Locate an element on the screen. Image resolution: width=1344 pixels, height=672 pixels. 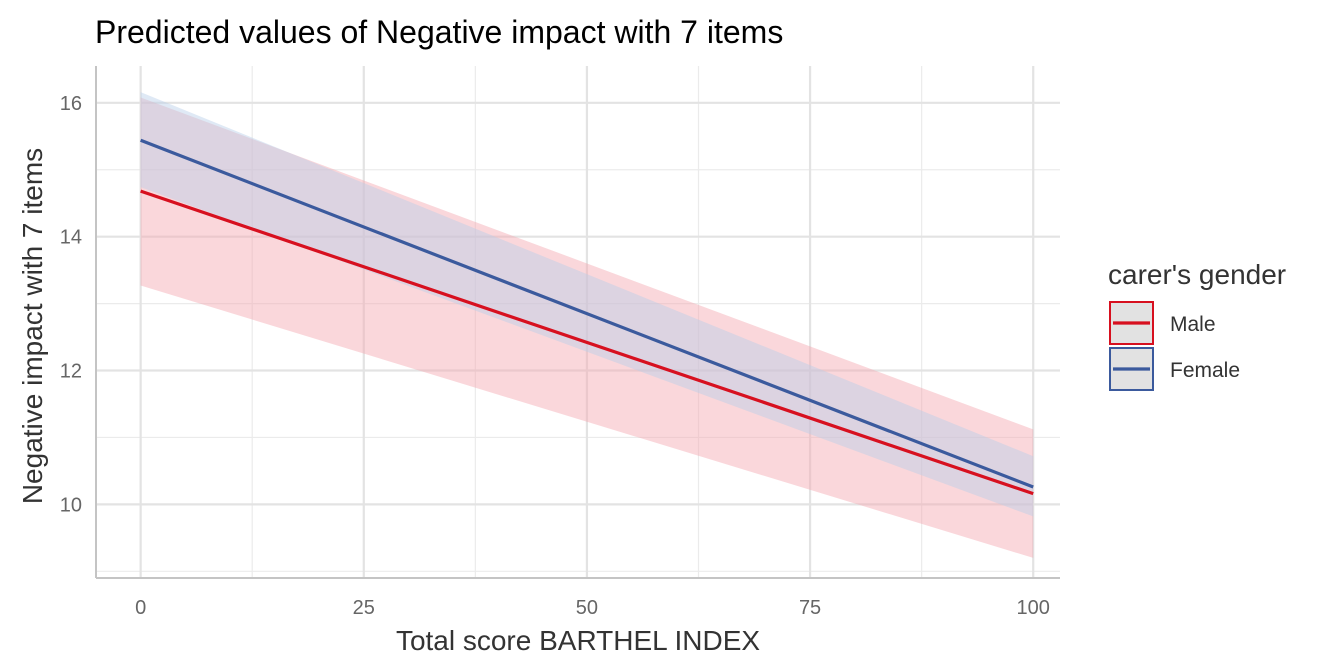
y-axis-title: Negative impact with 7 items is located at coordinates (32, 326).